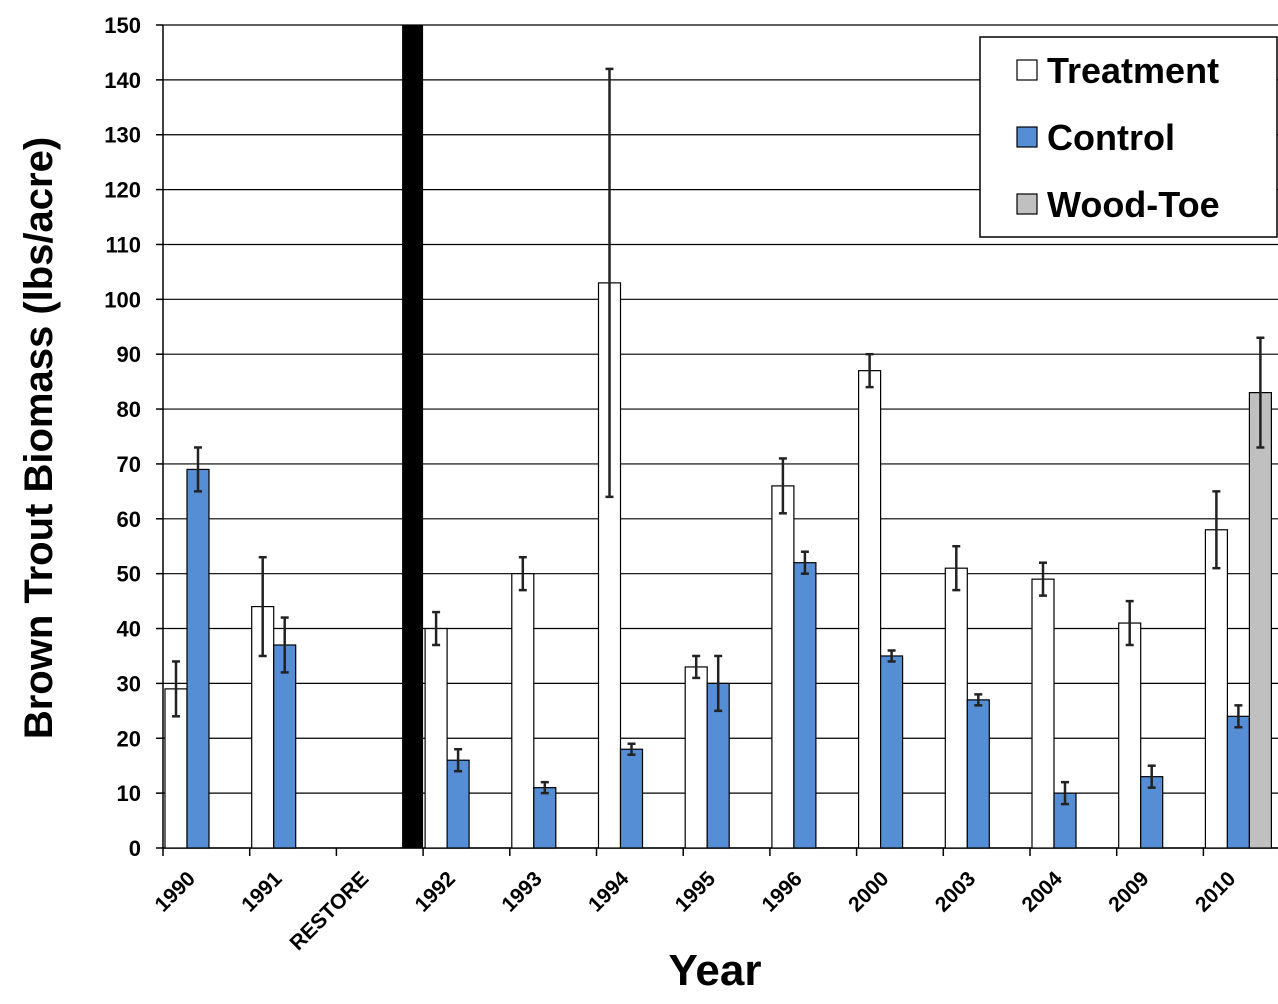 The height and width of the screenshot is (1004, 1278). I want to click on y-tick-label: 30, so click(129, 683).